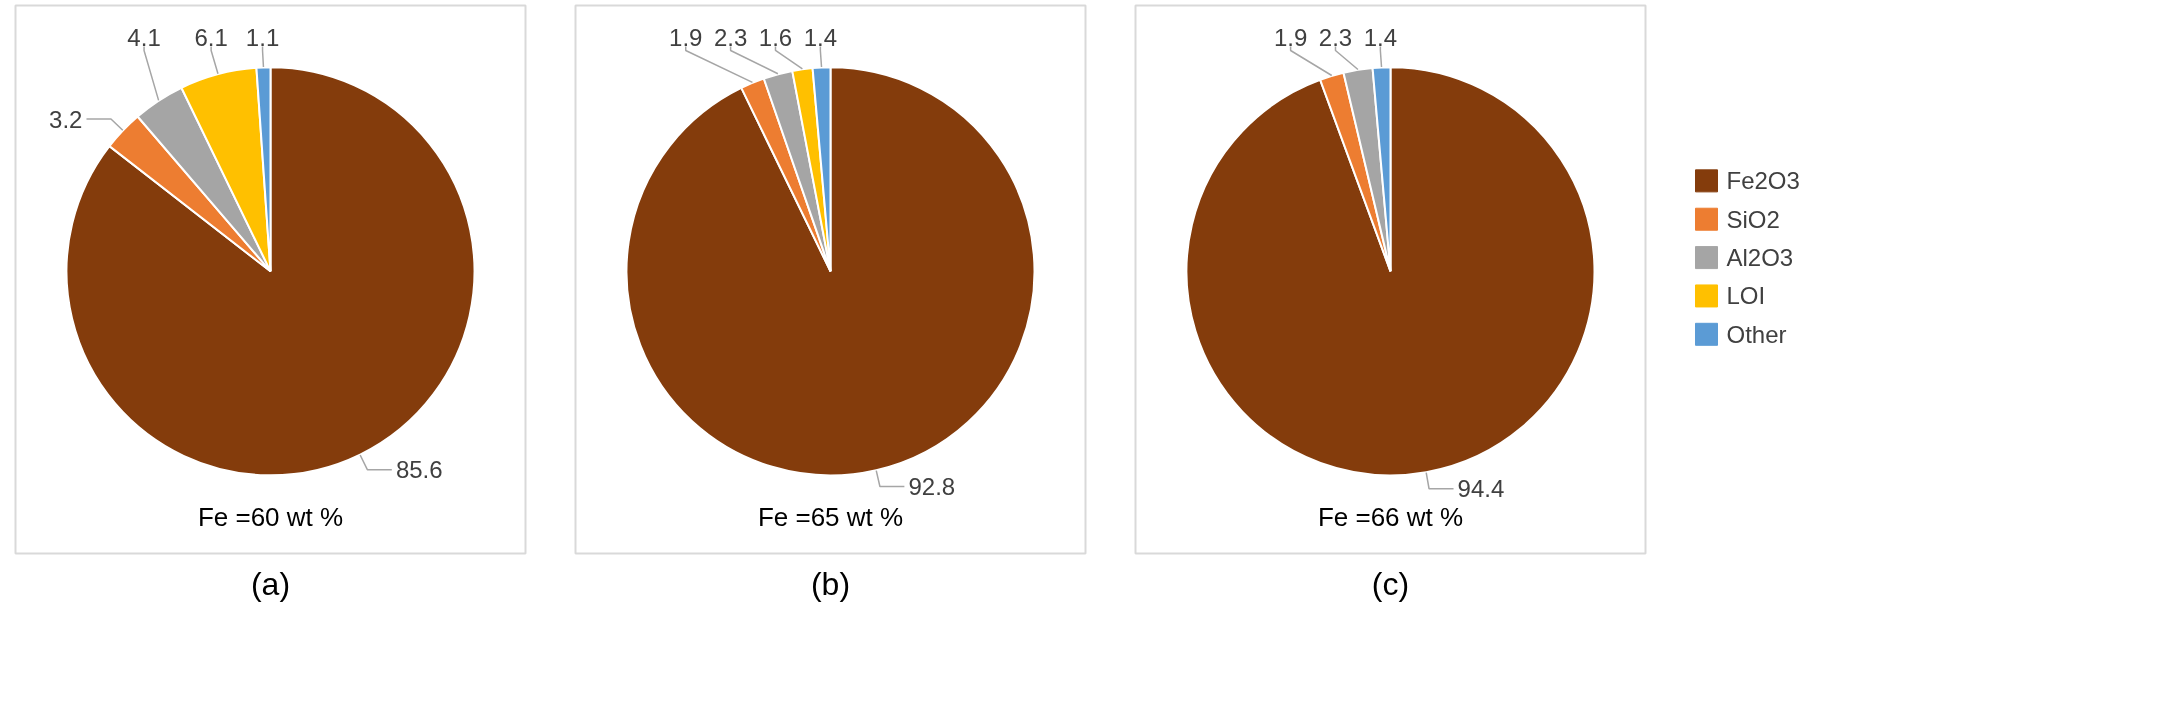  I want to click on data-label: 85.6, so click(419, 470).